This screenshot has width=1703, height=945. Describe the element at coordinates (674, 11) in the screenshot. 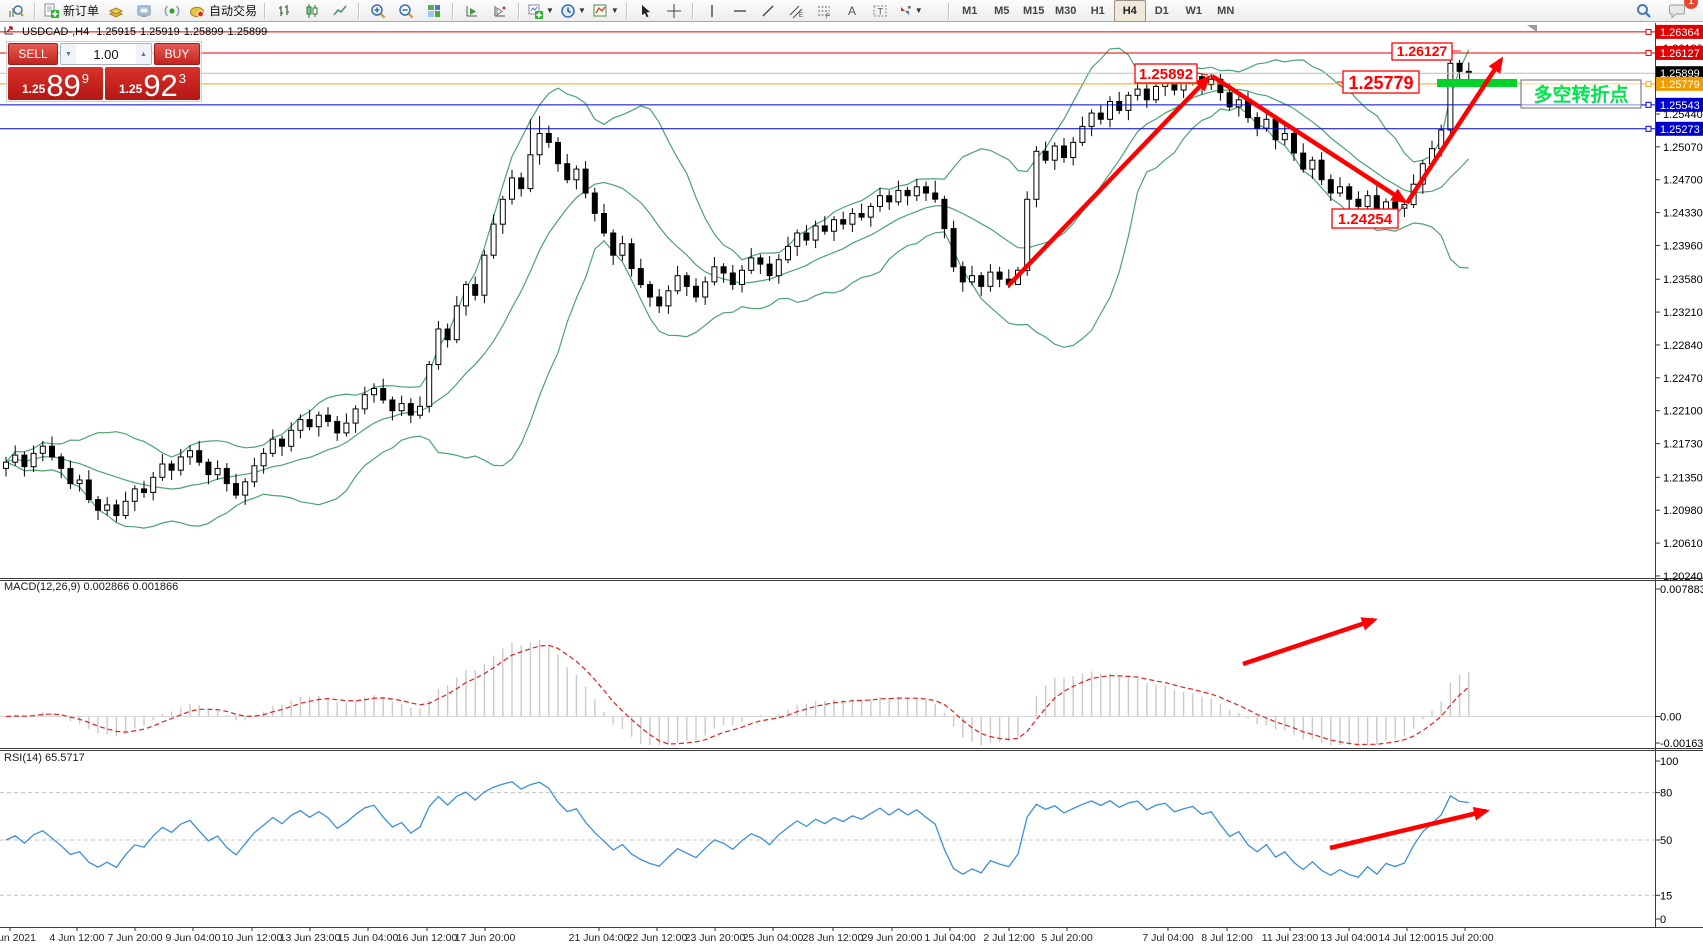

I see `crosshair-button` at that location.